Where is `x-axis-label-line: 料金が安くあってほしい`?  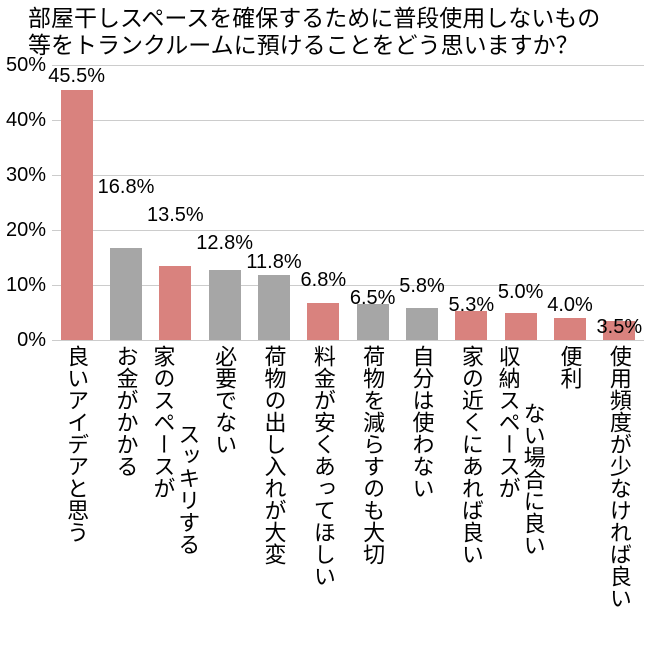 x-axis-label-line: 料金が安くあってほしい is located at coordinates (323, 466).